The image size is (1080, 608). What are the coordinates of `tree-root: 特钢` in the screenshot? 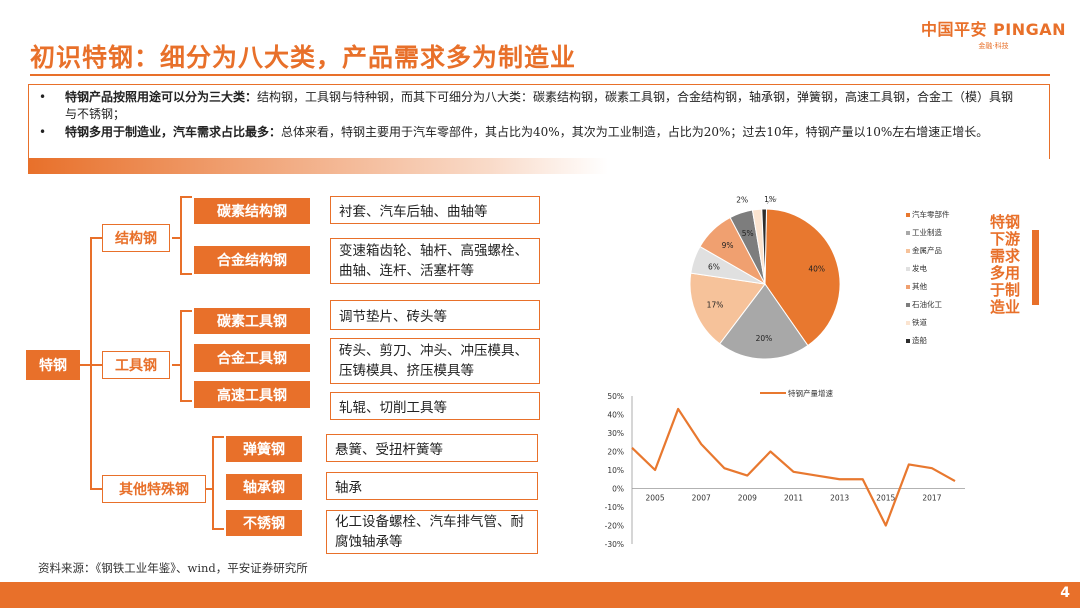 It's located at (53, 365).